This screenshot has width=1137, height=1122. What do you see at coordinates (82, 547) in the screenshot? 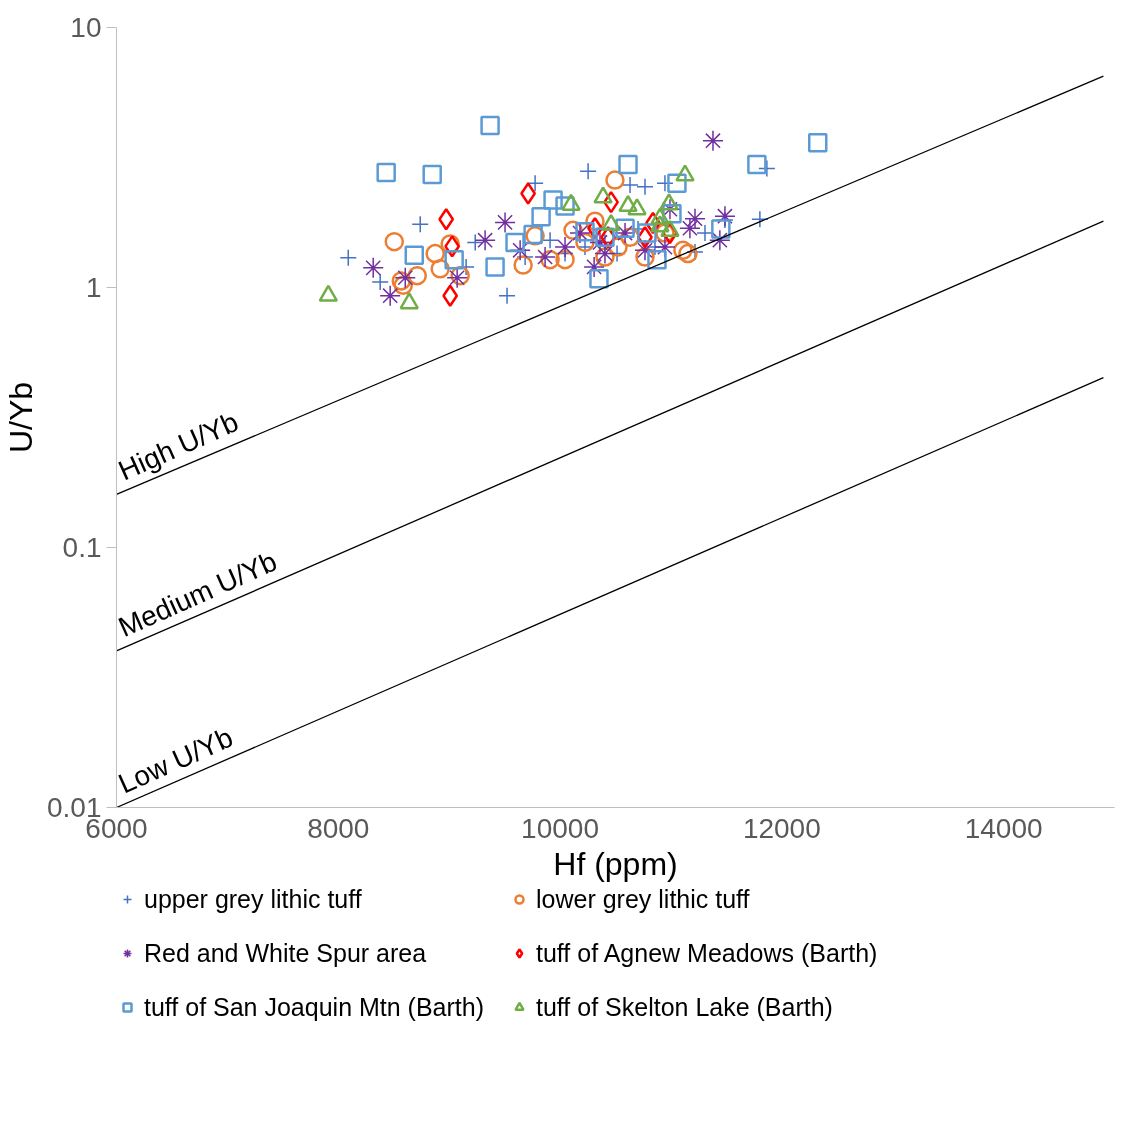
I see `y-tick-label: 0.1` at bounding box center [82, 547].